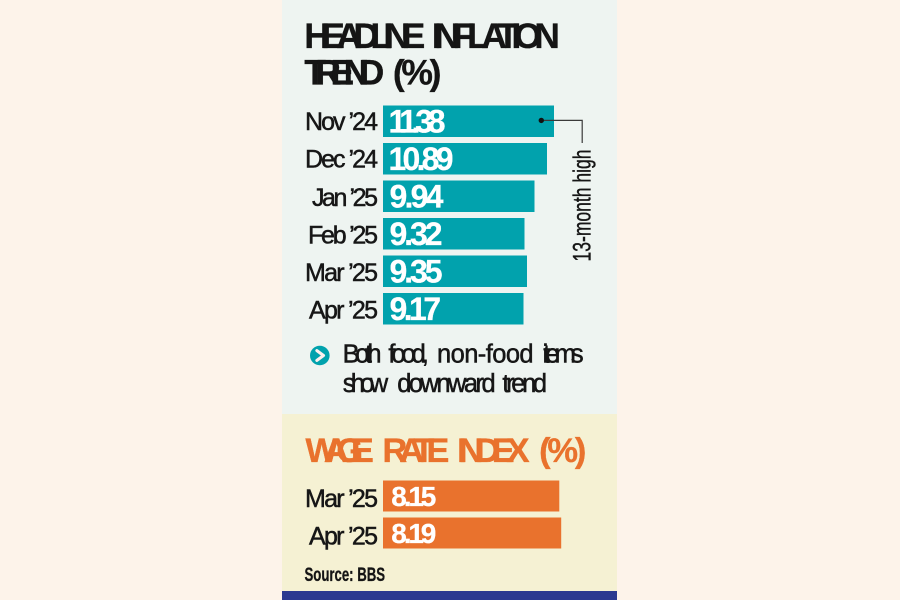 This screenshot has height=600, width=900. Describe the element at coordinates (524, 384) in the screenshot. I see `svg-text: trend` at that location.